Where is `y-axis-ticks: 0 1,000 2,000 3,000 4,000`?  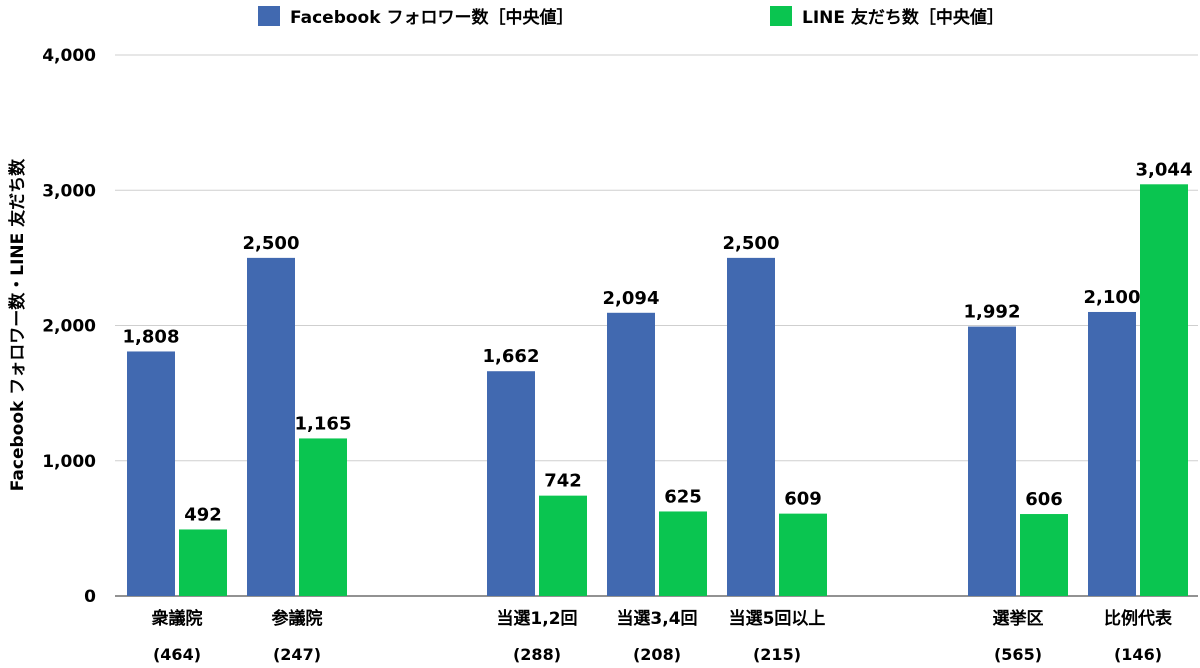
y-axis-ticks: 0 1,000 2,000 3,000 4,000 is located at coordinates (69, 326).